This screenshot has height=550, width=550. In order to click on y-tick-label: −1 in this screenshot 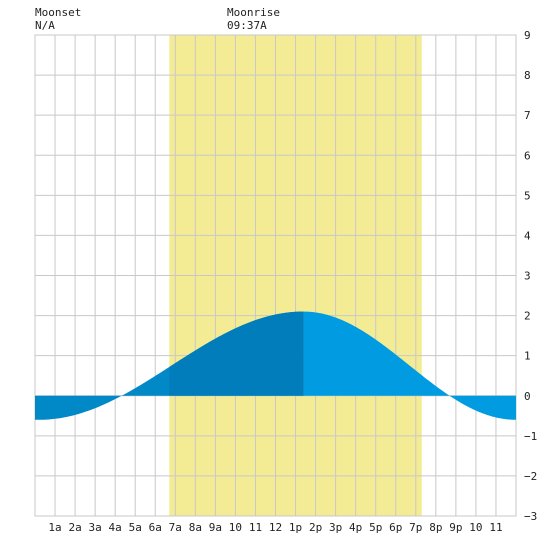, I will do `click(530, 436)`.